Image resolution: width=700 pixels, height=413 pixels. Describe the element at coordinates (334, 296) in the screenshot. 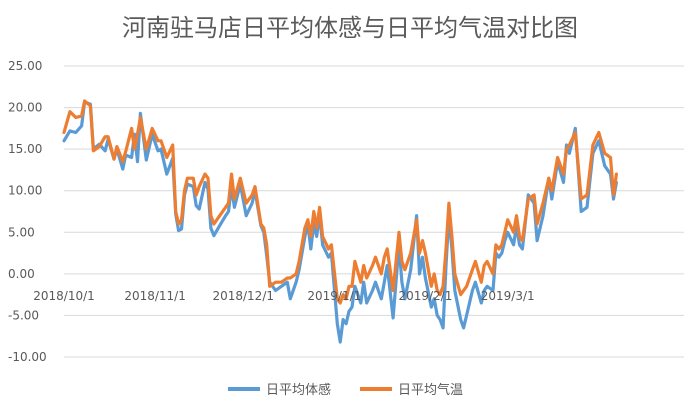

I see `x-tick-label: 2019/1/1` at that location.